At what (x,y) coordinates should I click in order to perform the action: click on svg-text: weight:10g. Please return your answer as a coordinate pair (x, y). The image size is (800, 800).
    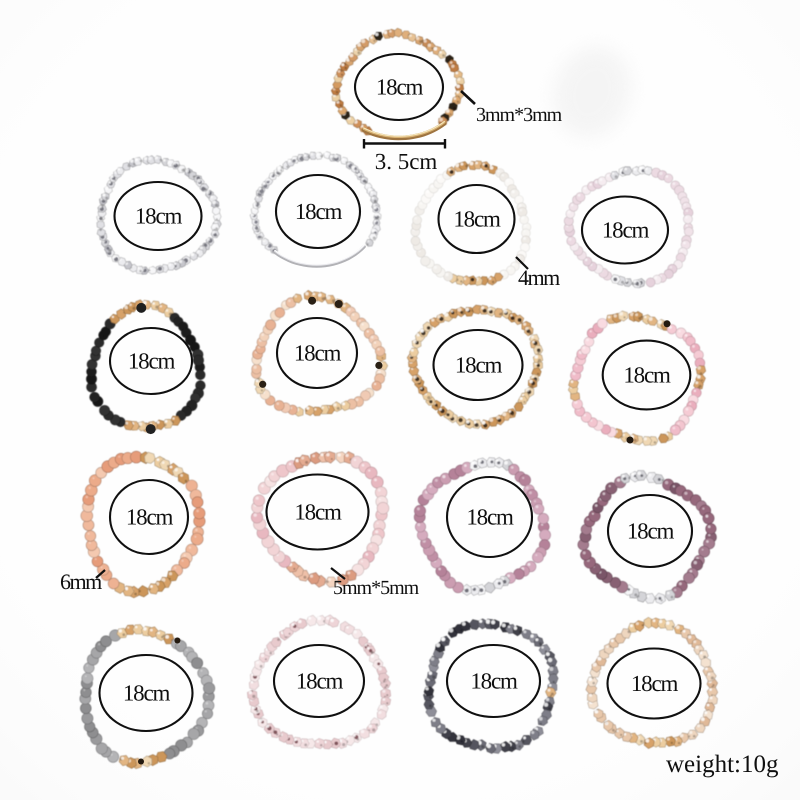
    Looking at the image, I should click on (722, 764).